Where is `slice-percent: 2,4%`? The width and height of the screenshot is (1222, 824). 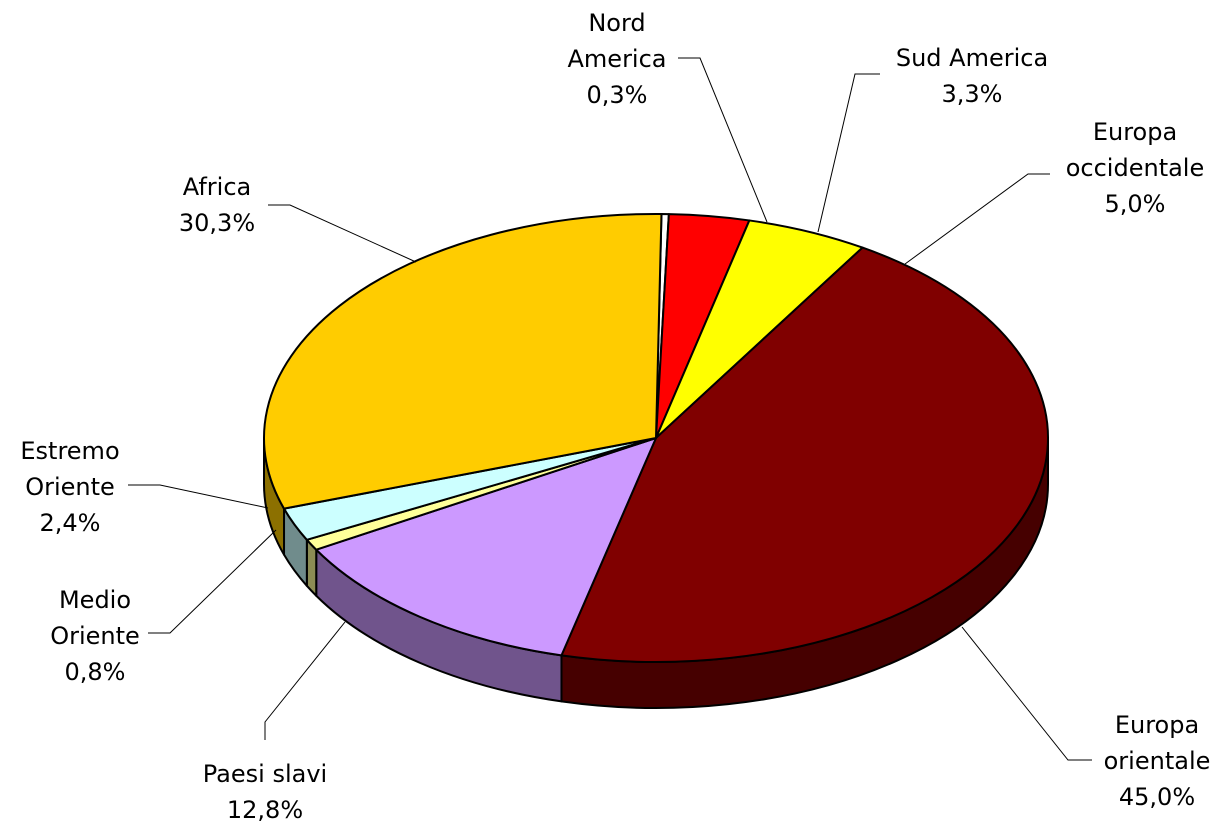 slice-percent: 2,4% is located at coordinates (70, 523).